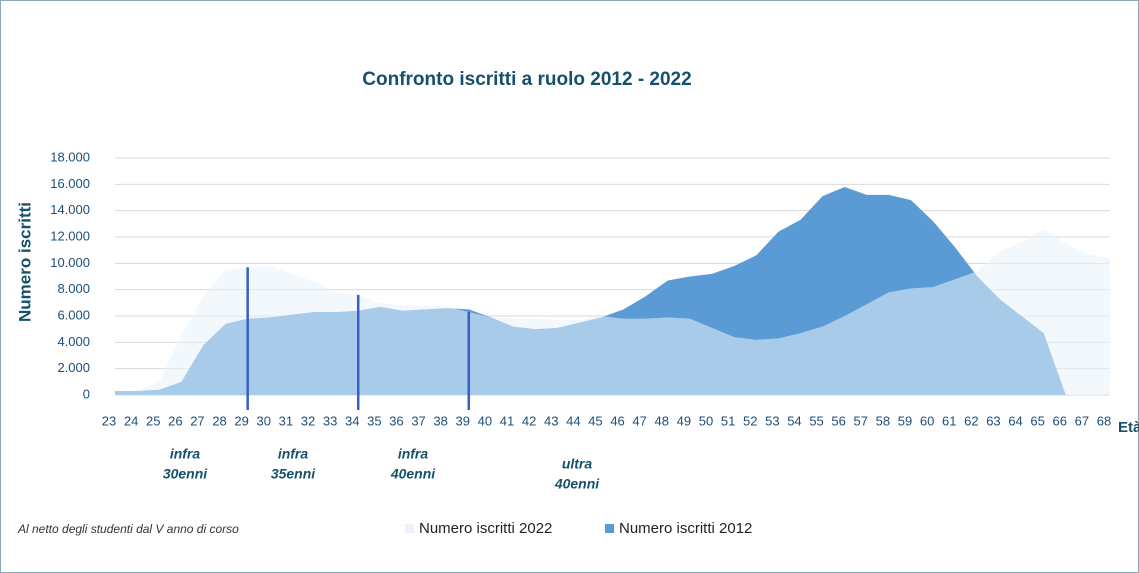  What do you see at coordinates (396, 420) in the screenshot?
I see `x-tick-label: 36` at bounding box center [396, 420].